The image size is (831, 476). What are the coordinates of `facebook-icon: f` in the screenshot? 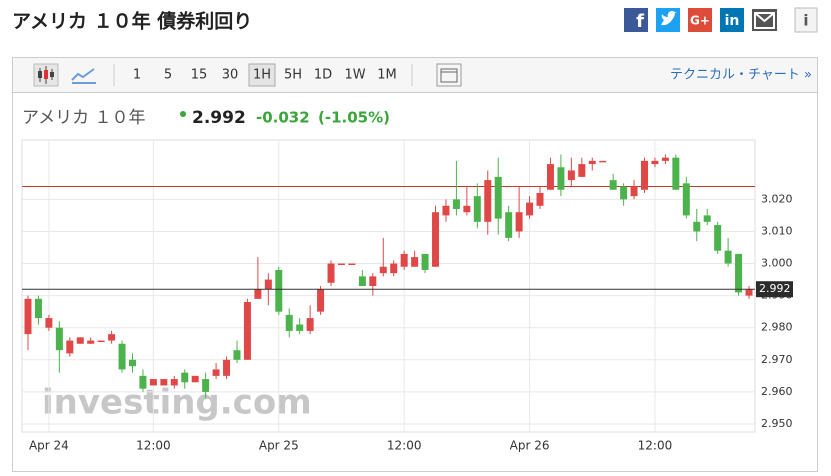 It's located at (640, 21).